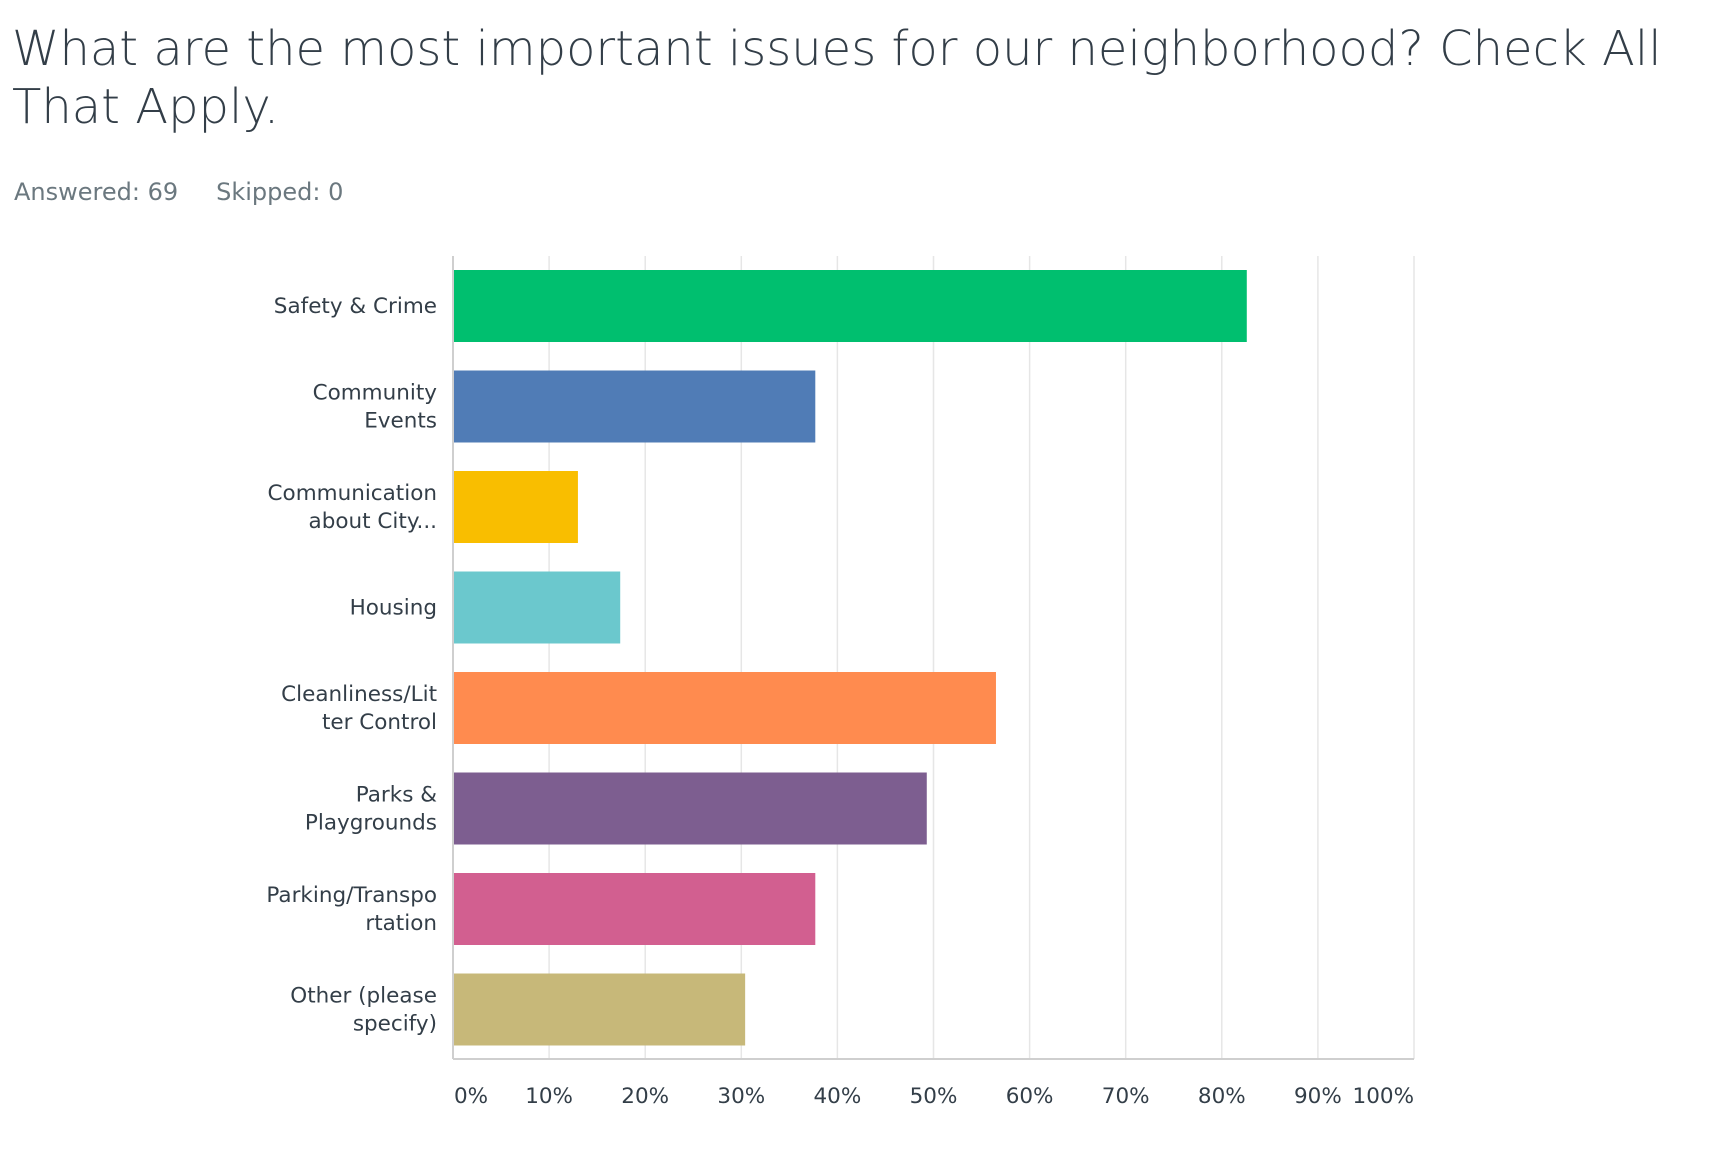  What do you see at coordinates (1030, 1096) in the screenshot?
I see `x-tick-label: 60%` at bounding box center [1030, 1096].